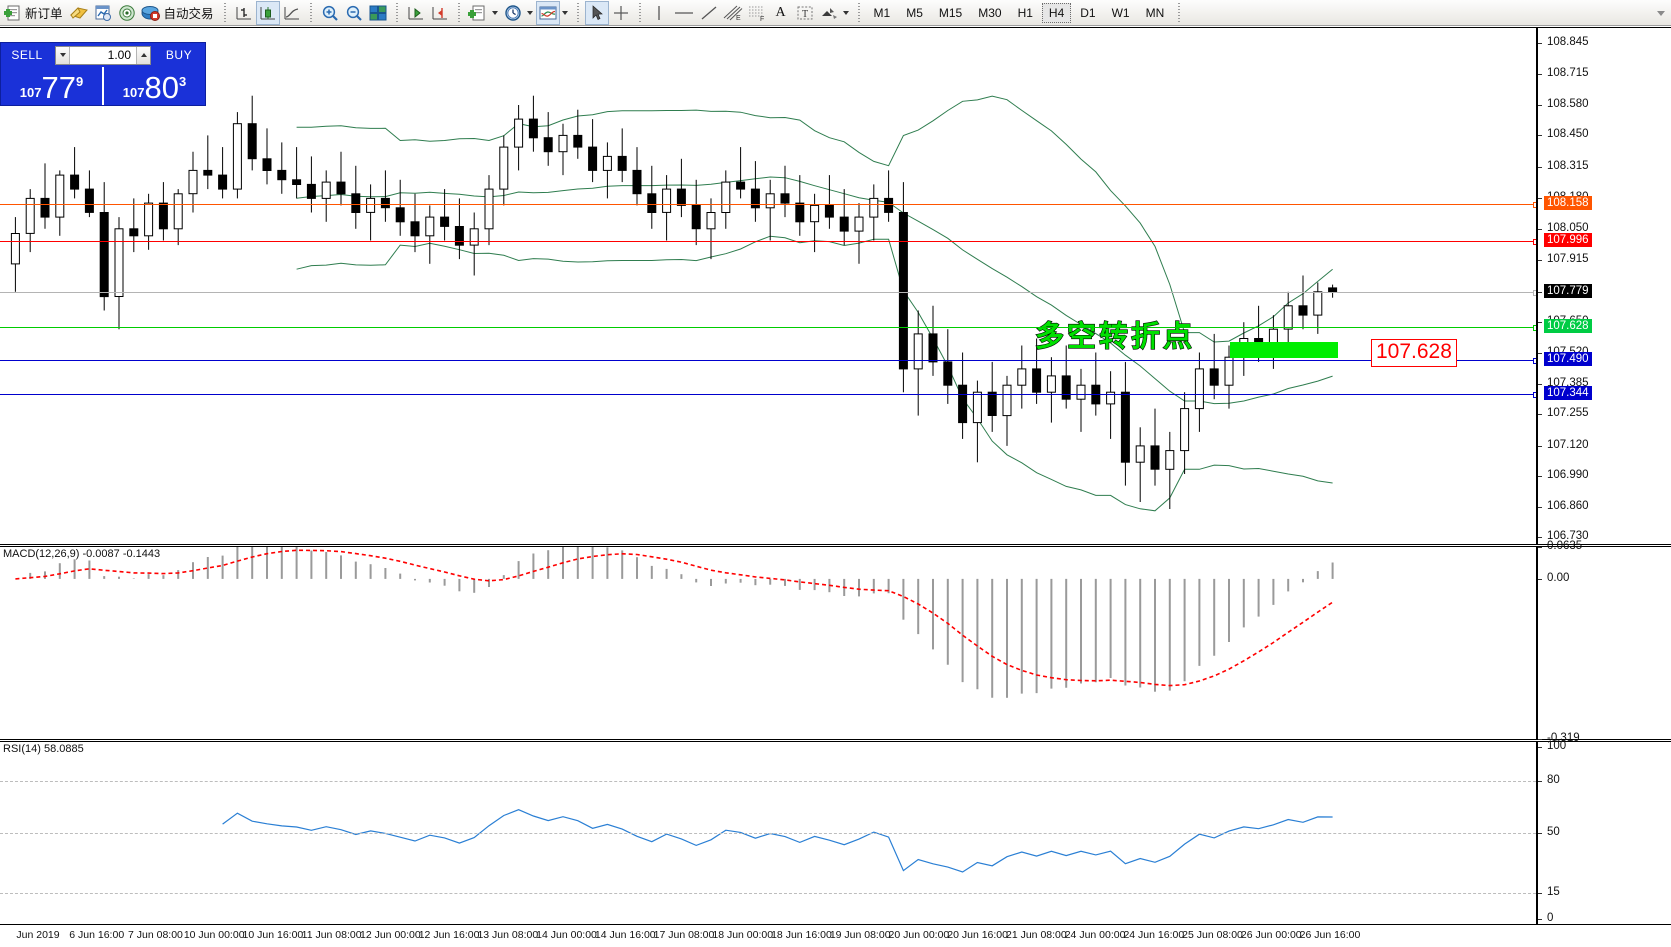 This screenshot has height=947, width=1671. I want to click on period-button, so click(513, 13).